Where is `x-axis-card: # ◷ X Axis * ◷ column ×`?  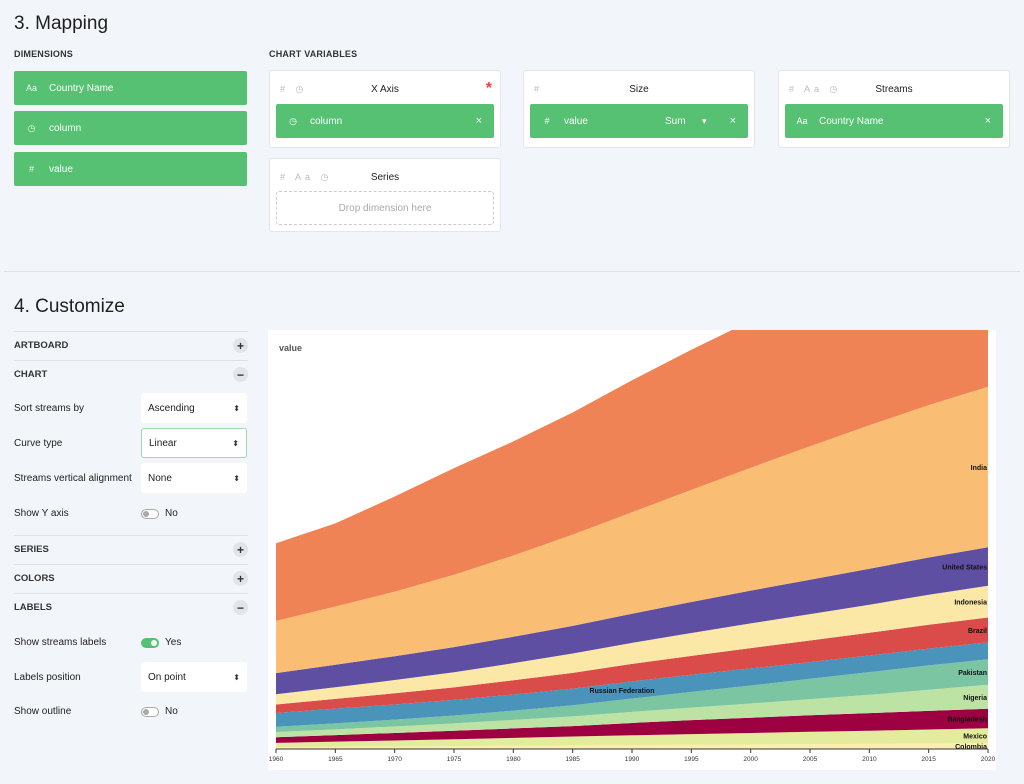
x-axis-card: # ◷ X Axis * ◷ column × is located at coordinates (385, 109).